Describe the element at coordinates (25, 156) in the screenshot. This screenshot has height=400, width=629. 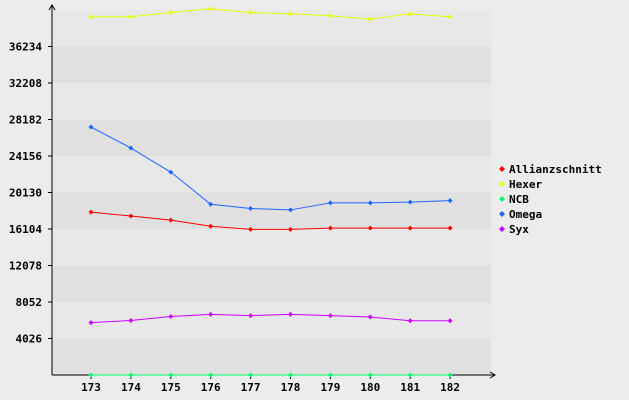
I see `y-tick-label: 24156` at that location.